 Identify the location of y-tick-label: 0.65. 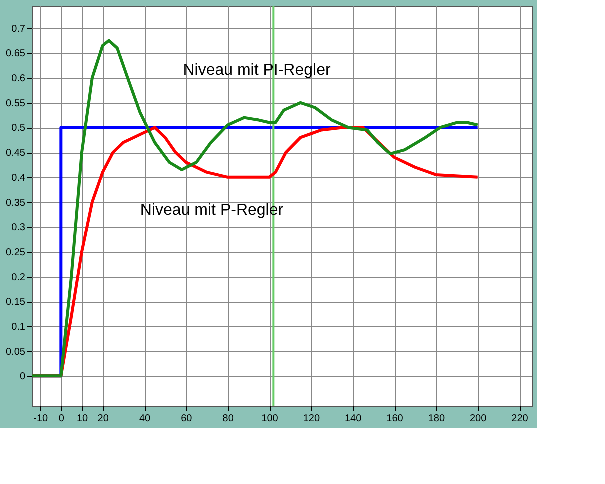
(16, 54).